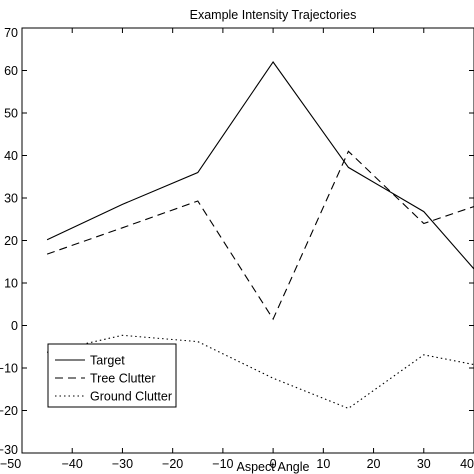 The width and height of the screenshot is (474, 474). What do you see at coordinates (467, 464) in the screenshot?
I see `x-tick-label: 40` at bounding box center [467, 464].